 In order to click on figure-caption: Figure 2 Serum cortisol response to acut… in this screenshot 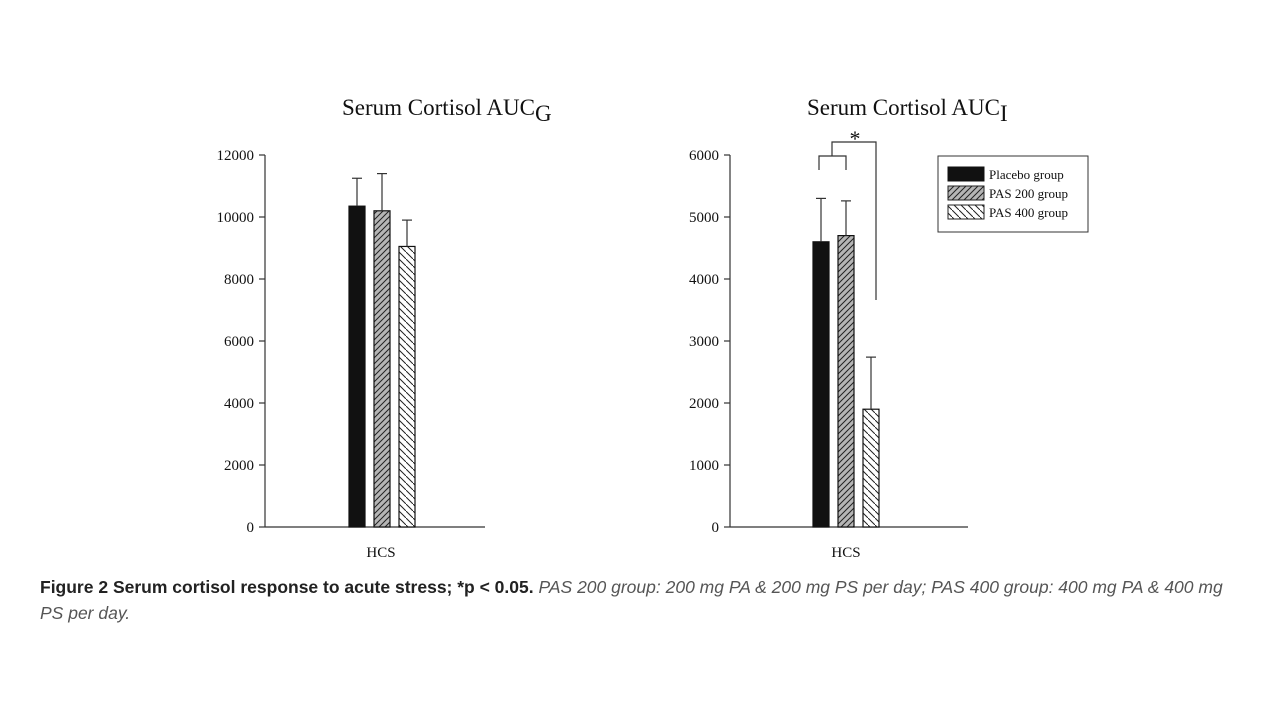, I will do `click(640, 600)`.